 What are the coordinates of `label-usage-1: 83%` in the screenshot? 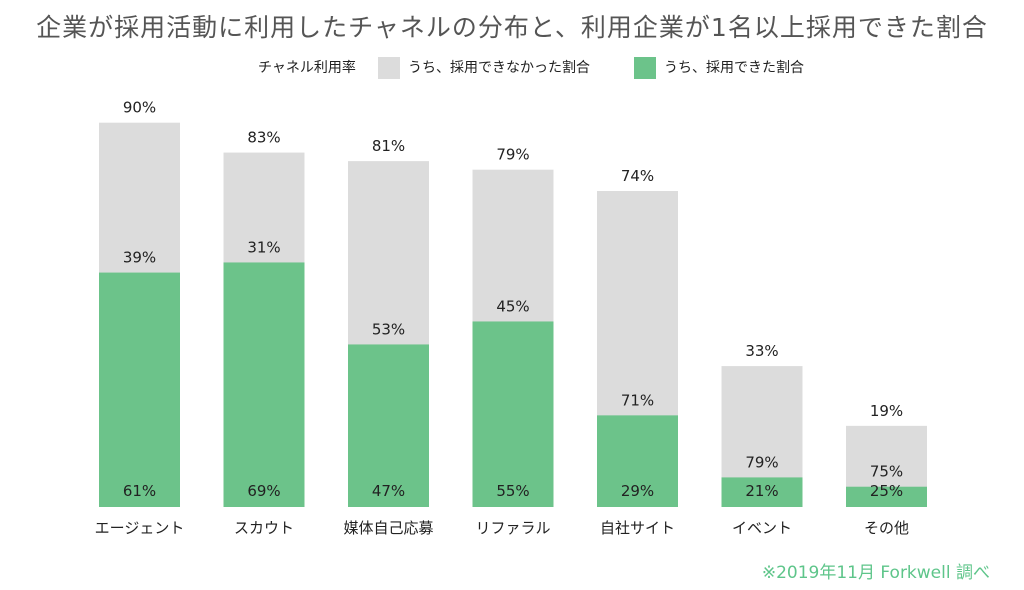 It's located at (263, 138).